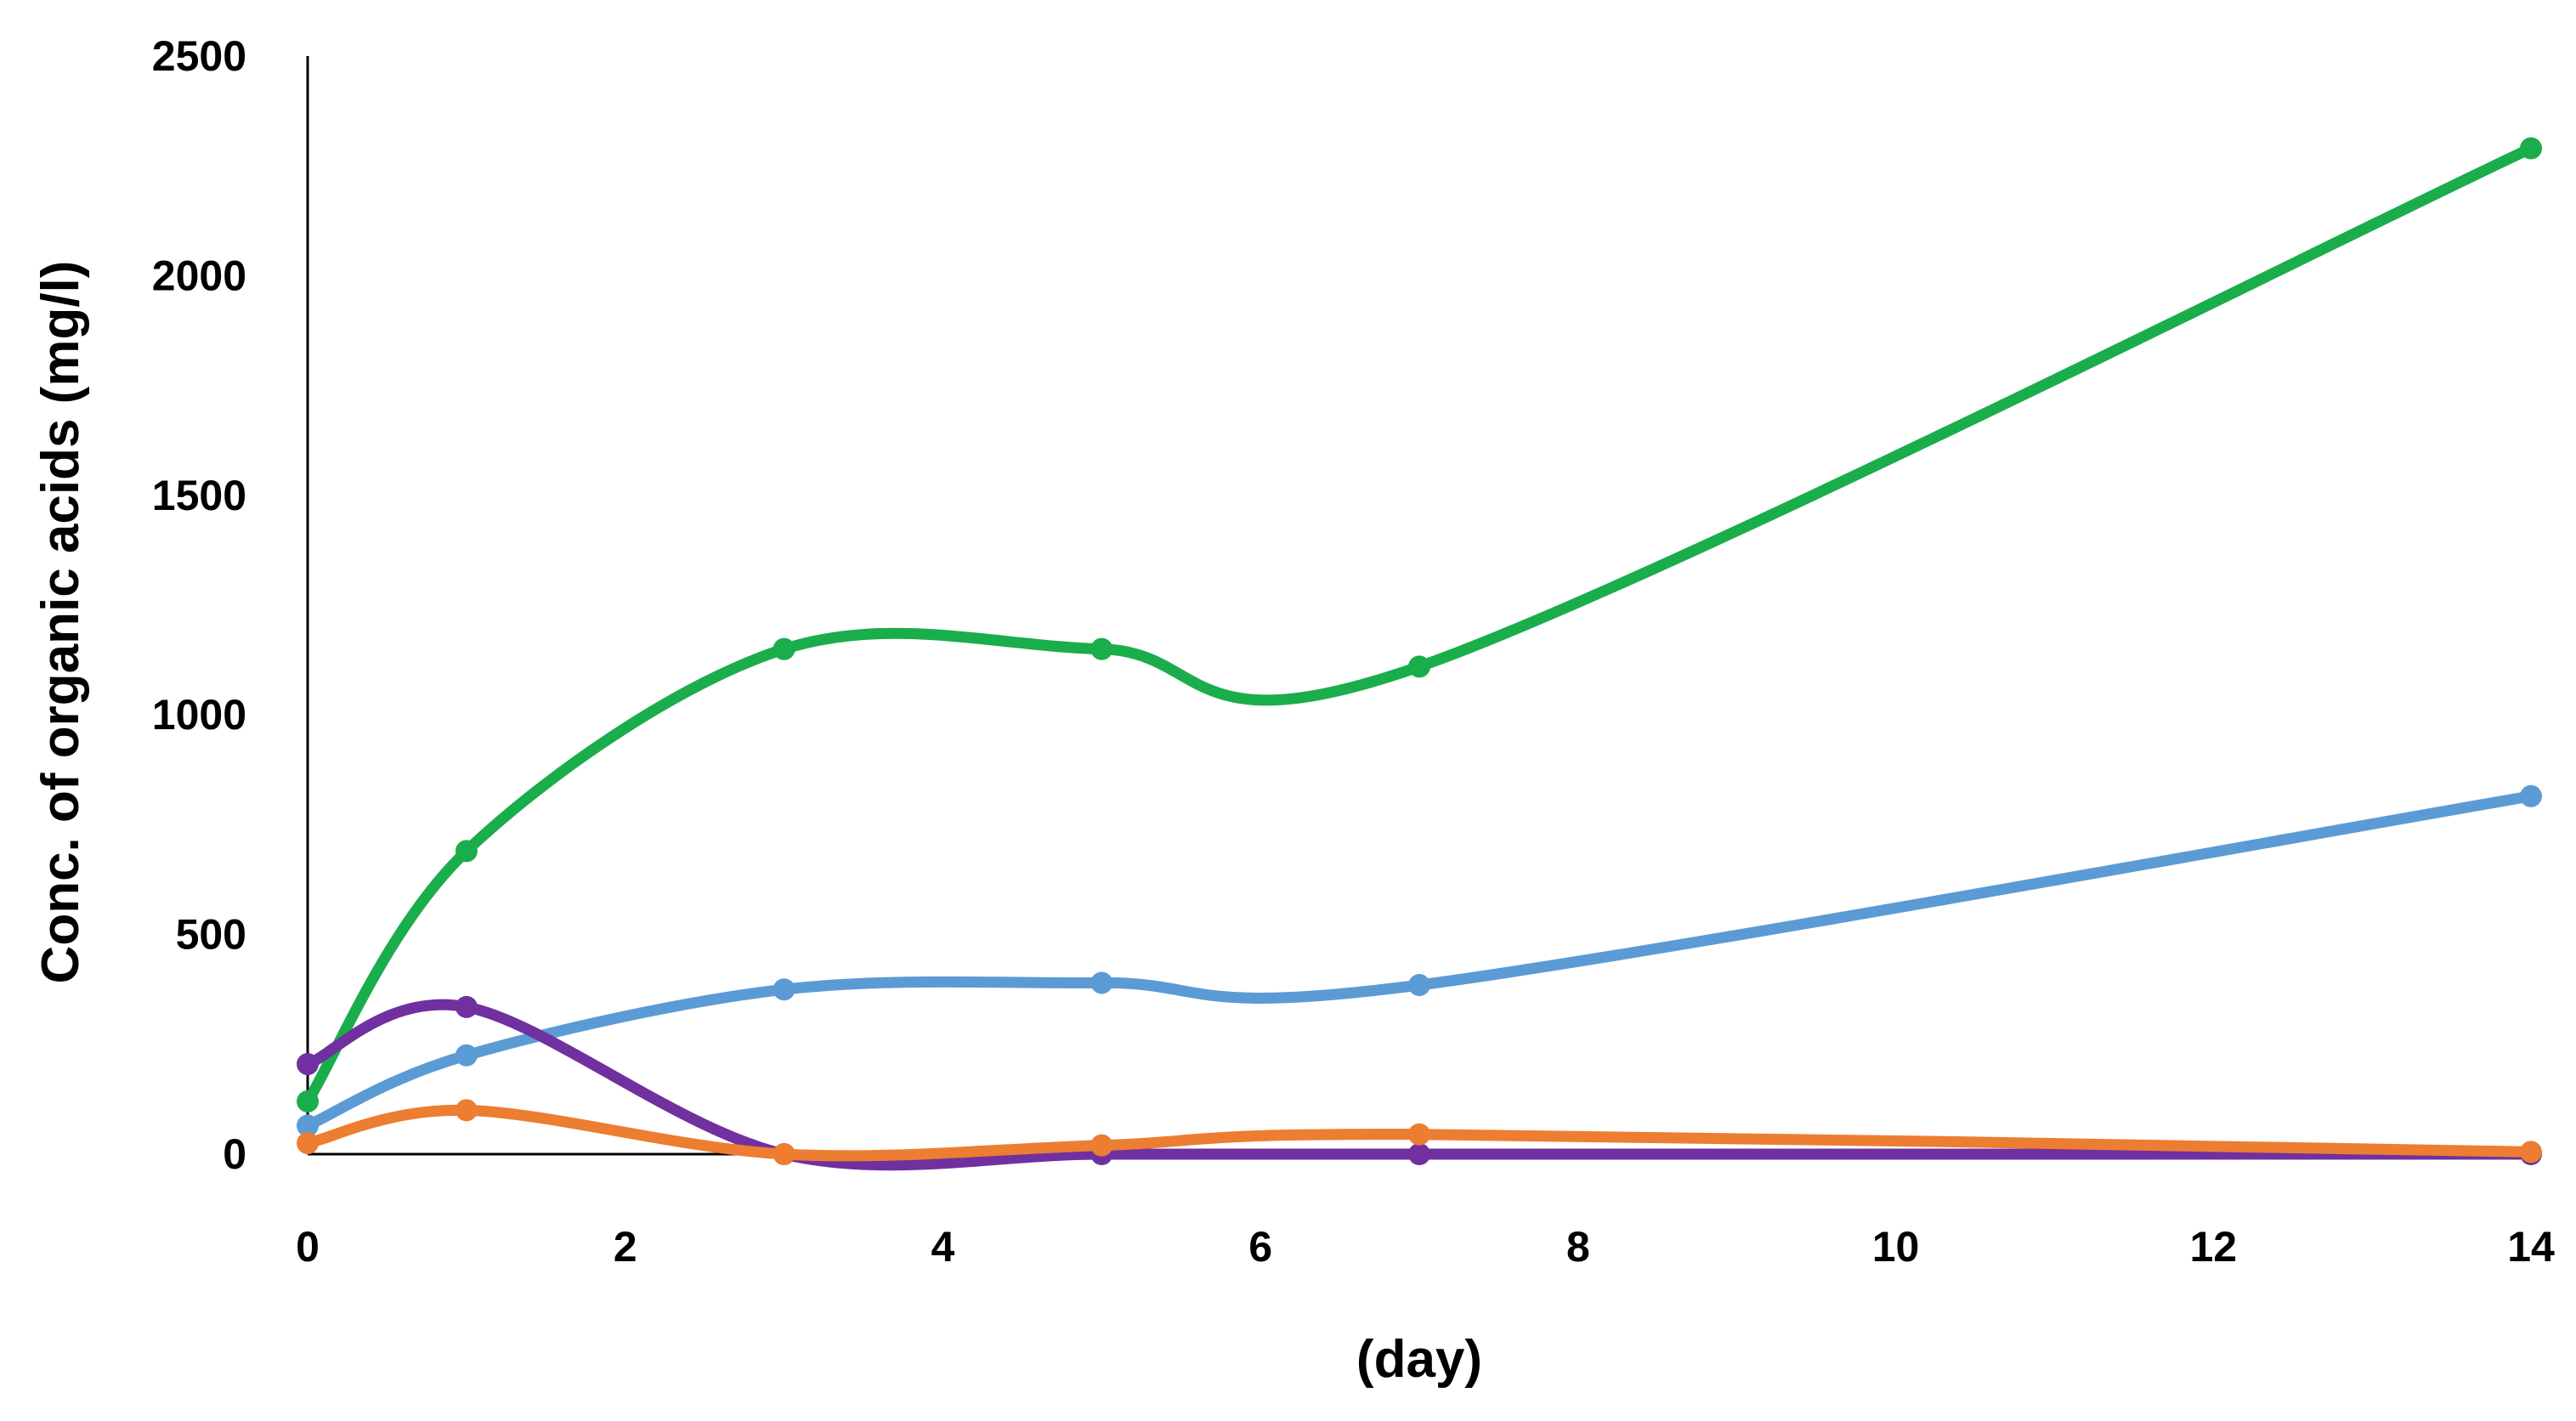 The height and width of the screenshot is (1421, 2576). I want to click on x-tick-label: 4, so click(943, 1247).